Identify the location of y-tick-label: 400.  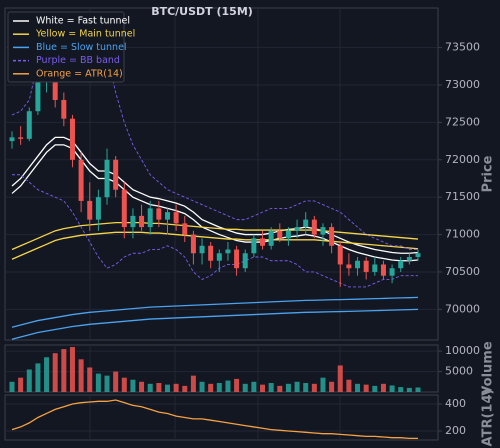
(455, 403).